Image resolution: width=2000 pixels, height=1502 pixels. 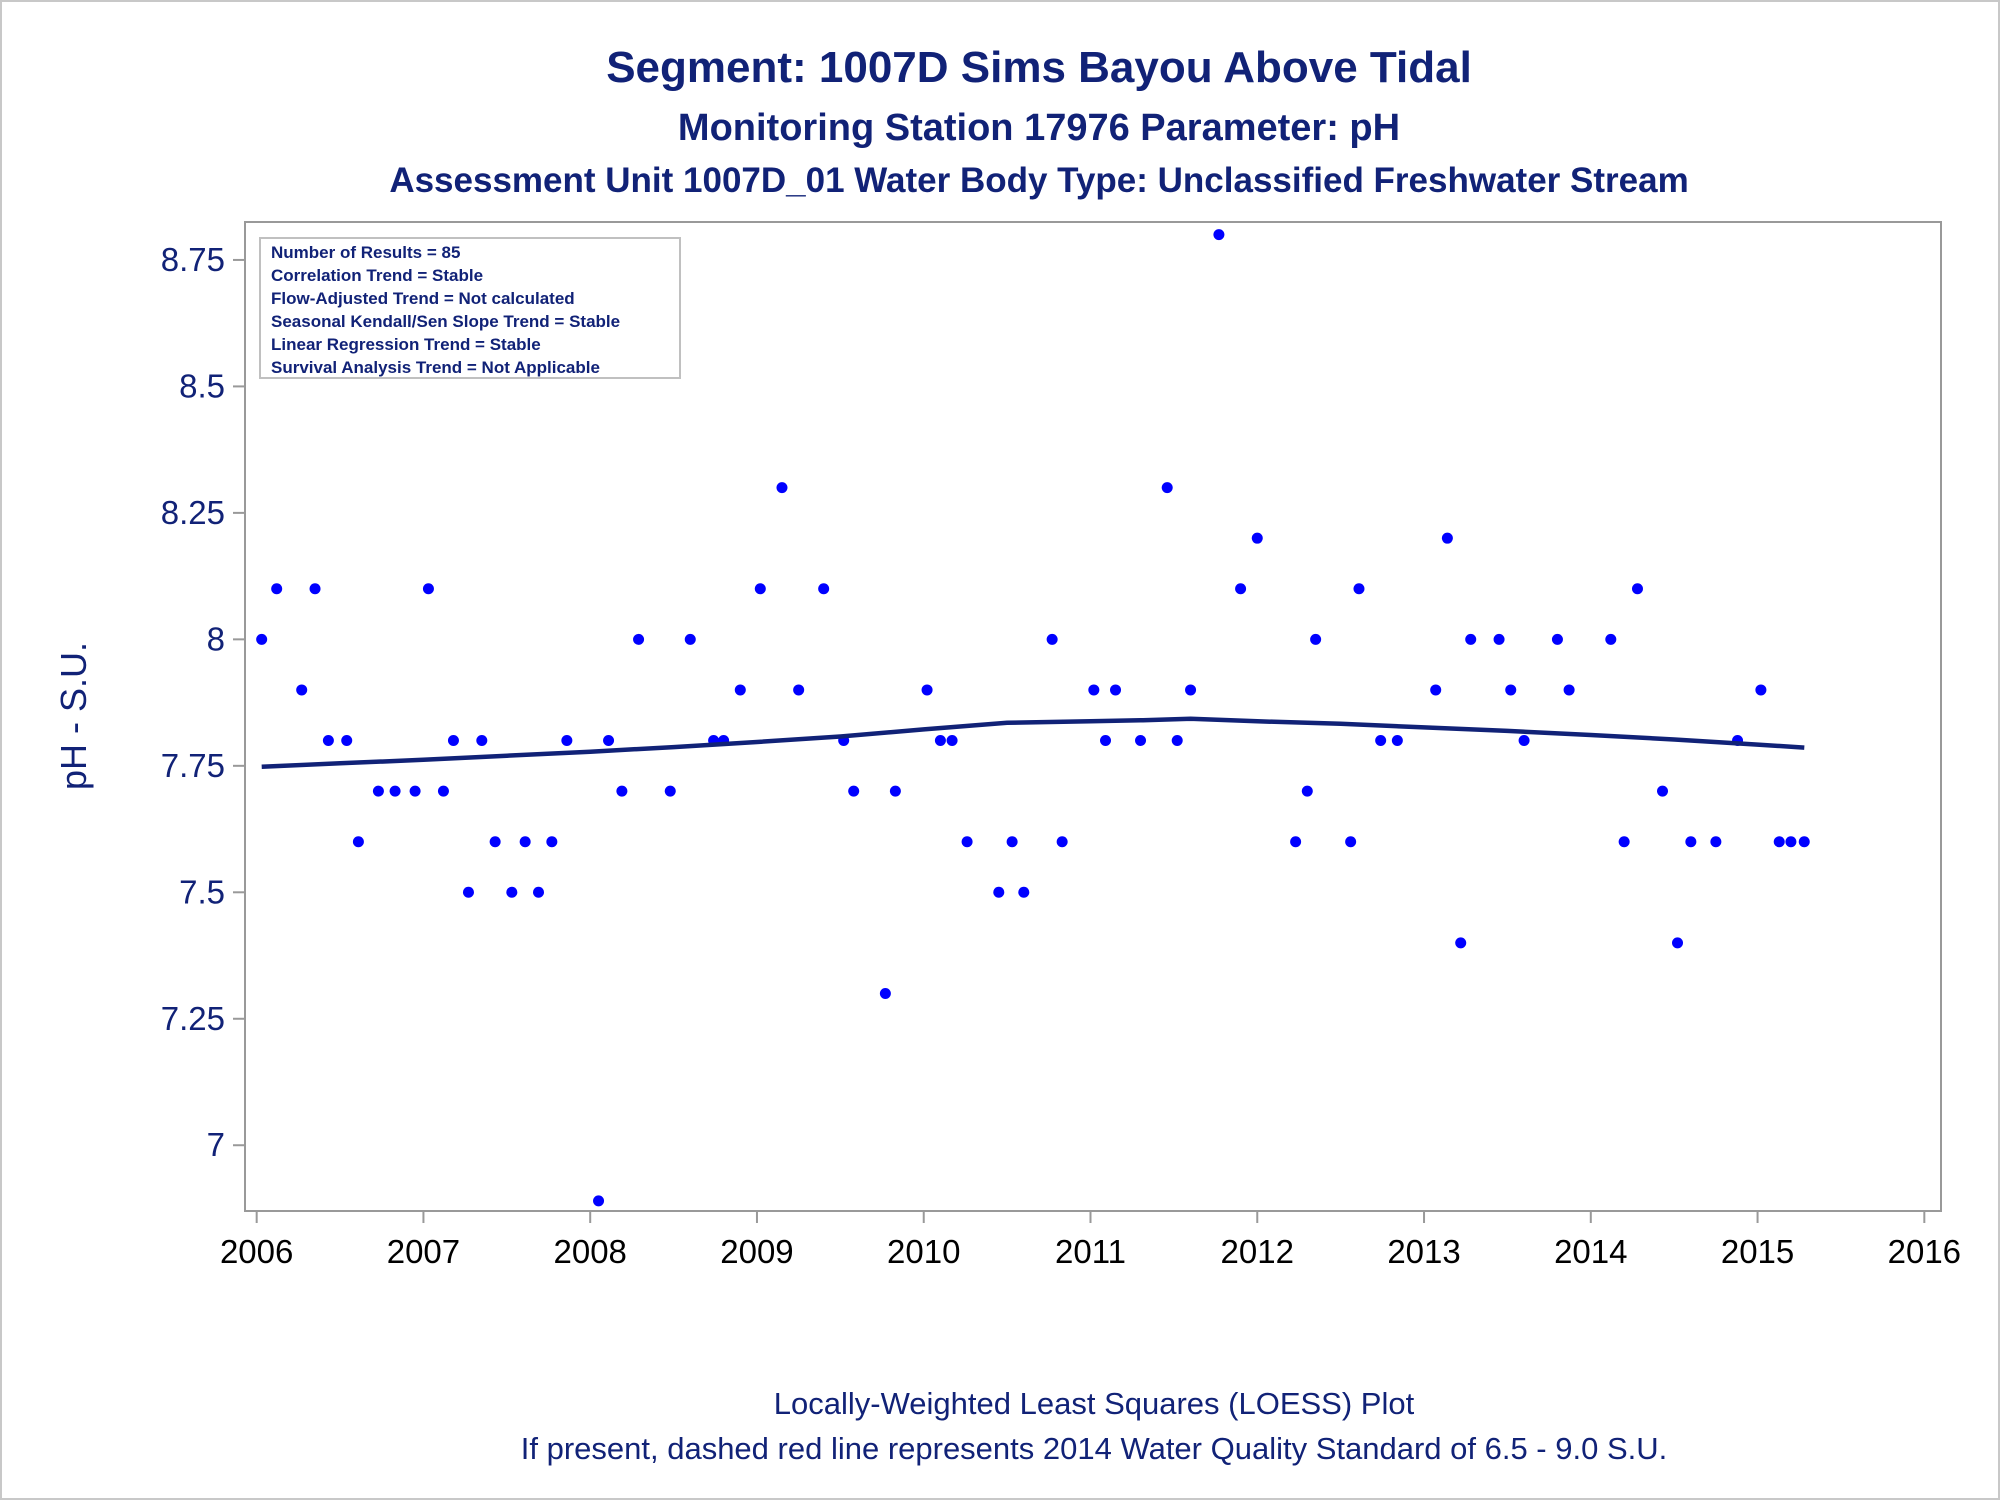 I want to click on stats-box-frame, so click(x=470, y=308).